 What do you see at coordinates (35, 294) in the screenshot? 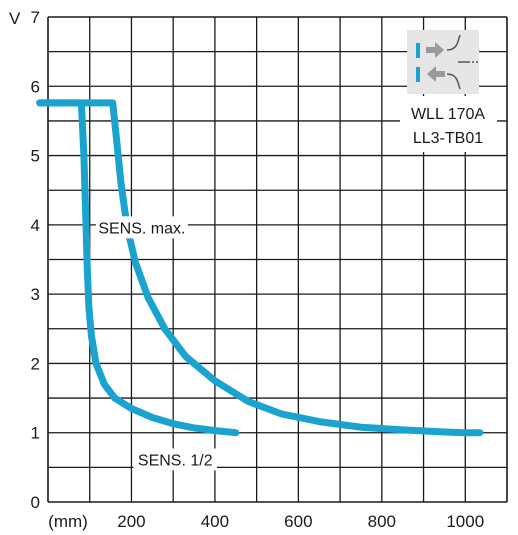
I see `y-tick-label: 3` at bounding box center [35, 294].